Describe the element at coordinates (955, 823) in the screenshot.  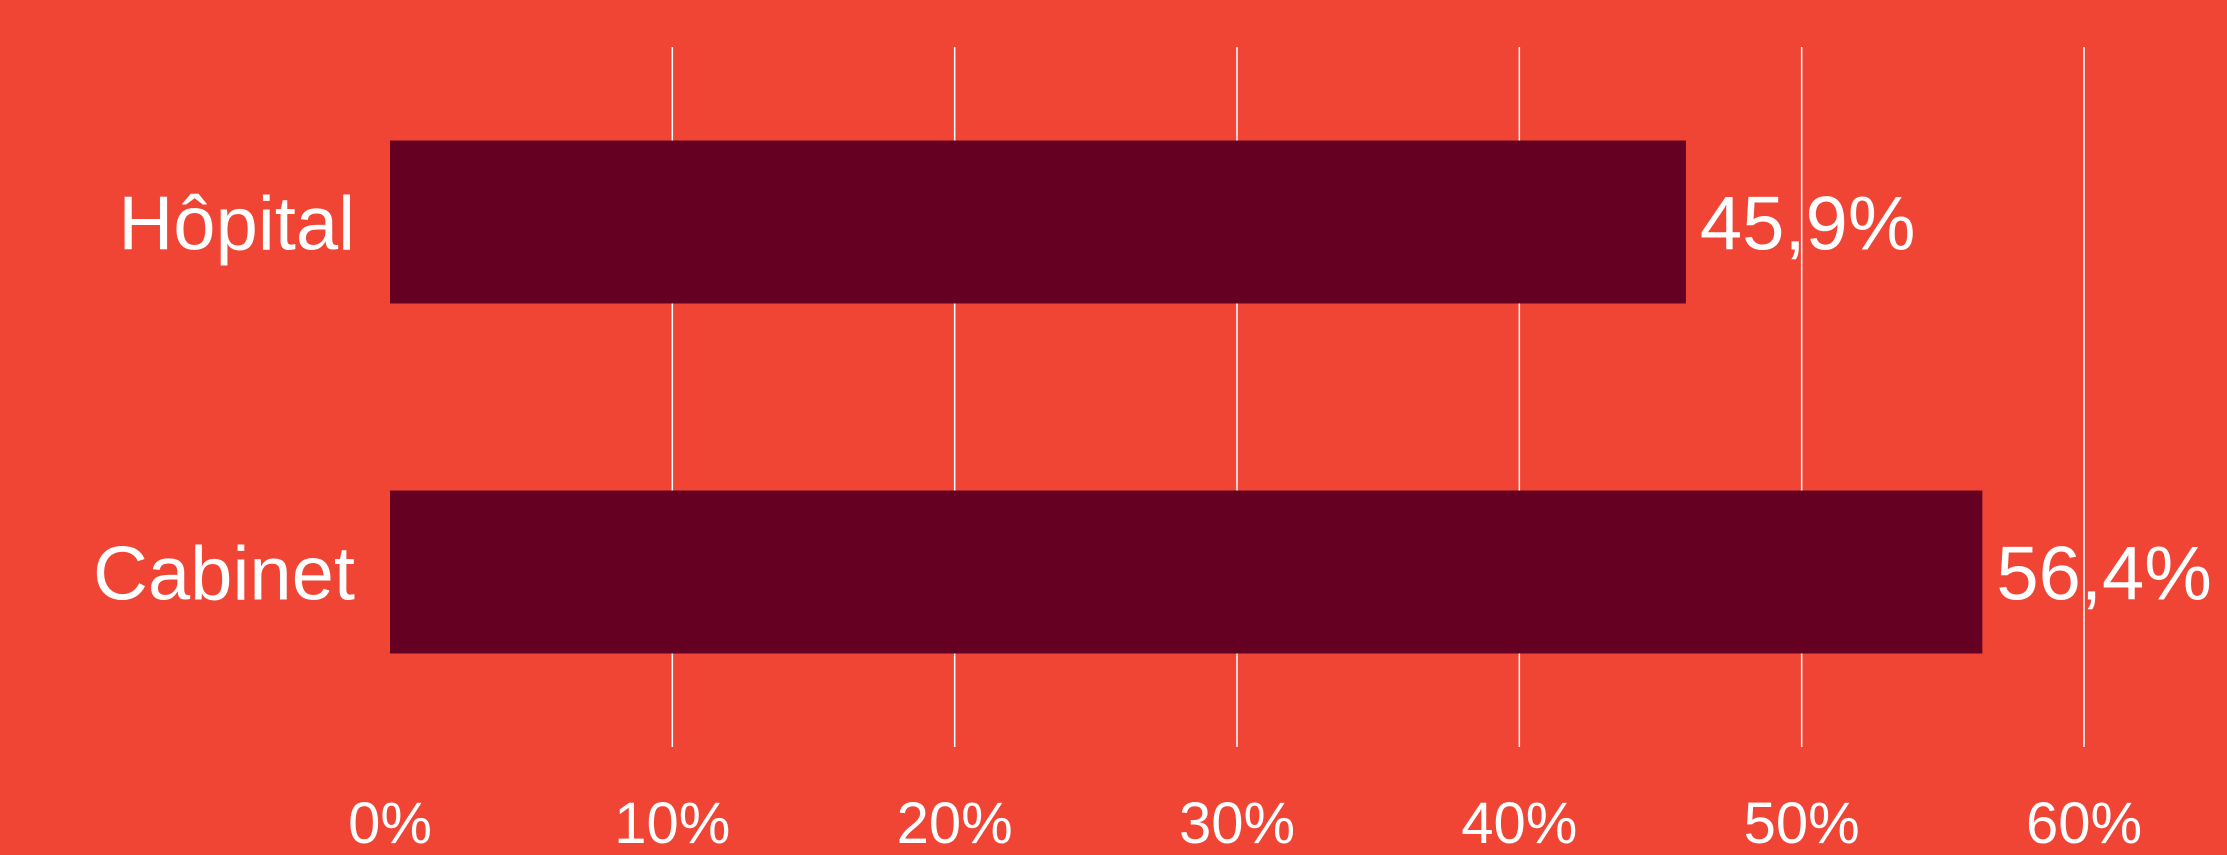
I see `x-tick-label: 20%` at that location.